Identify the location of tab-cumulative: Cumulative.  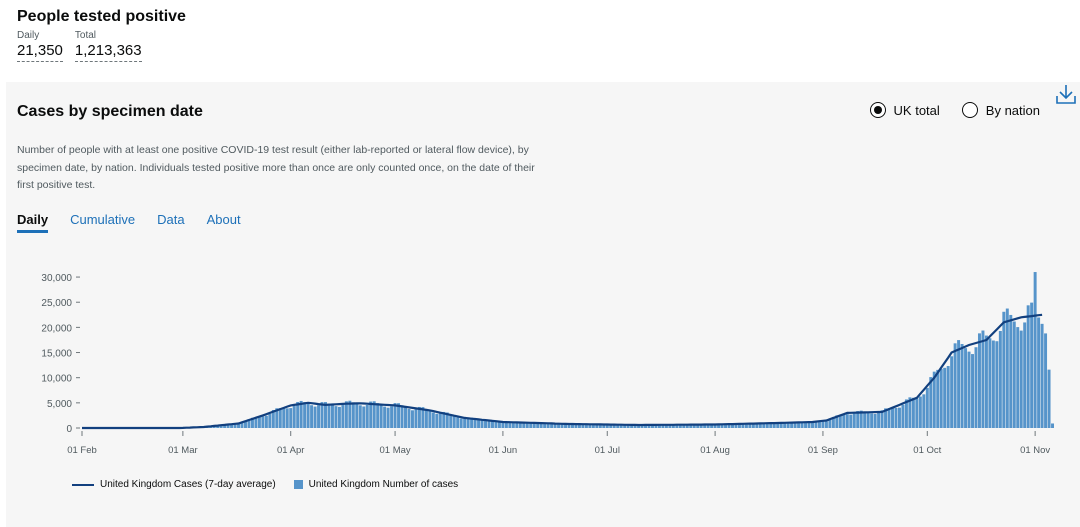
(103, 219).